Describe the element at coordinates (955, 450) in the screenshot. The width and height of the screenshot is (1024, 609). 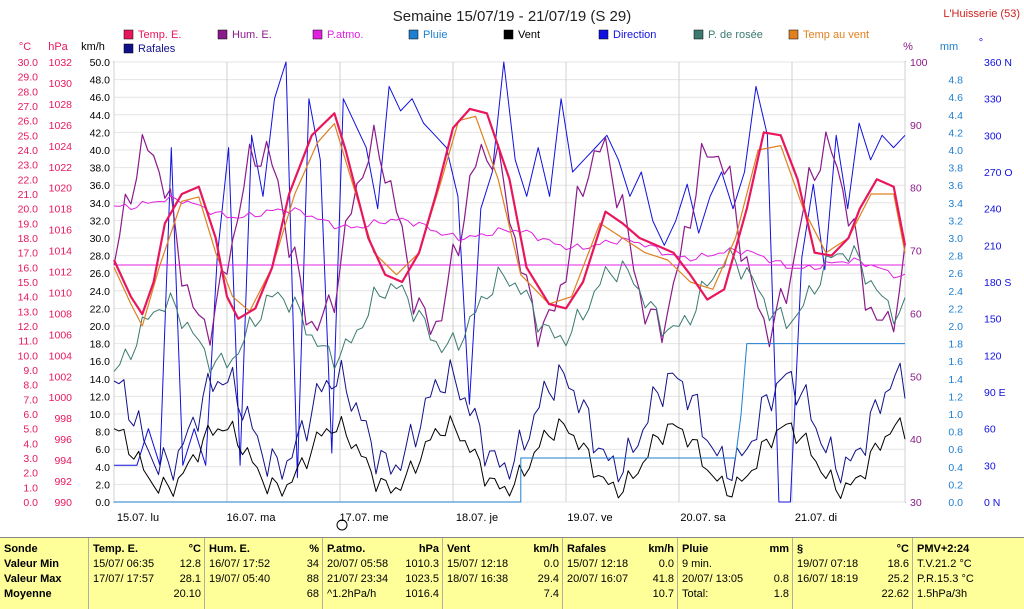
I see `rain-tick-label: 0.6` at that location.